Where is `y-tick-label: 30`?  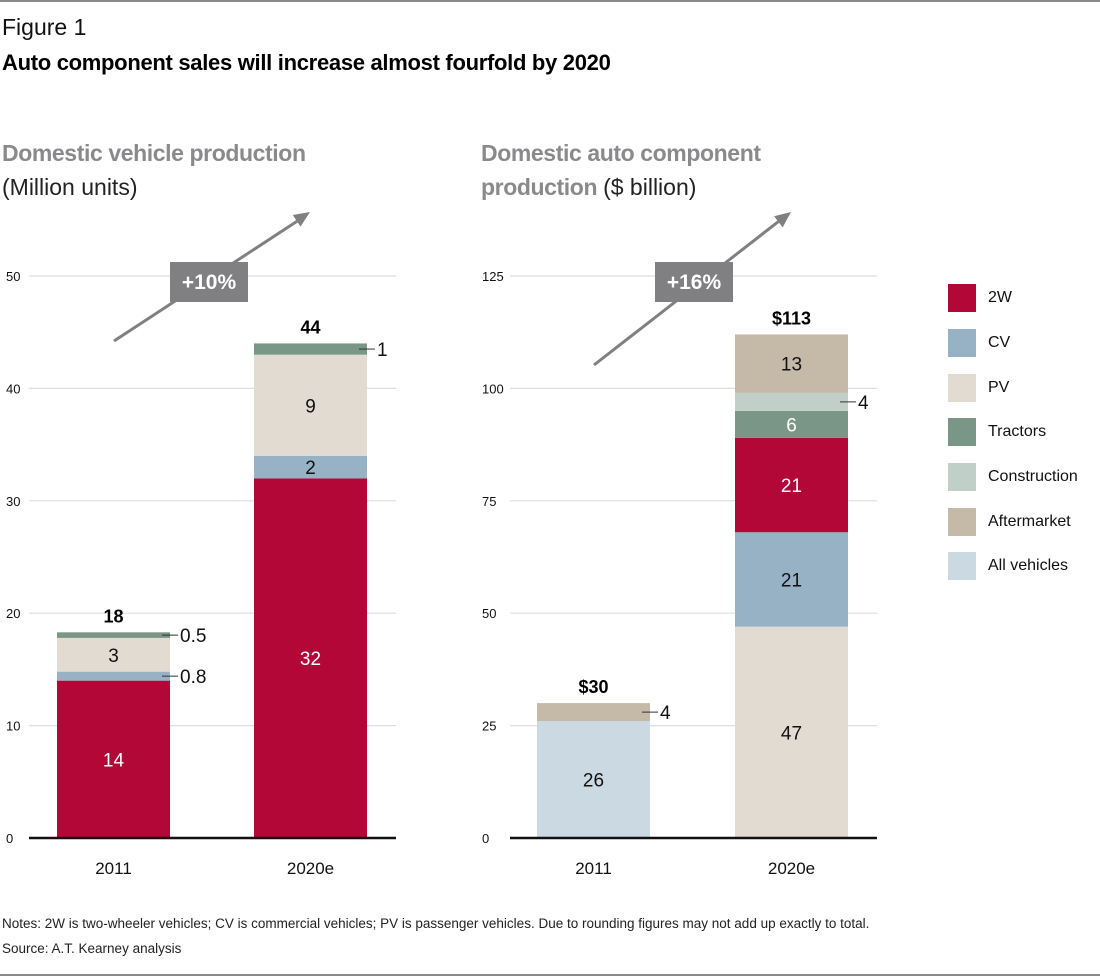 y-tick-label: 30 is located at coordinates (13, 501).